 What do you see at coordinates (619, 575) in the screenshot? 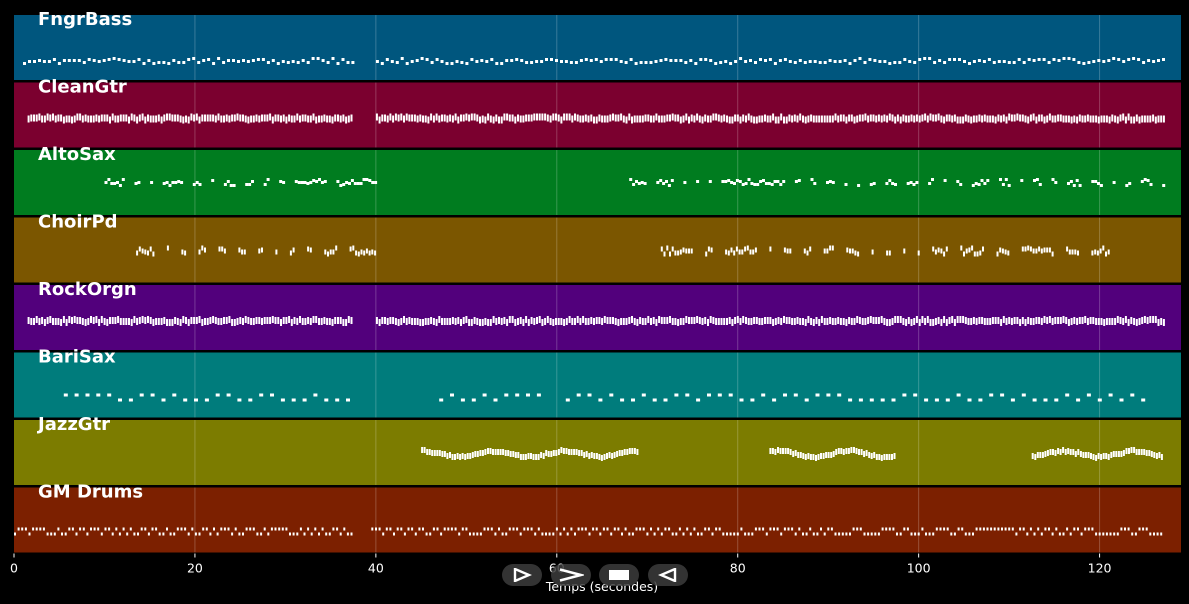
I see `stop-button` at bounding box center [619, 575].